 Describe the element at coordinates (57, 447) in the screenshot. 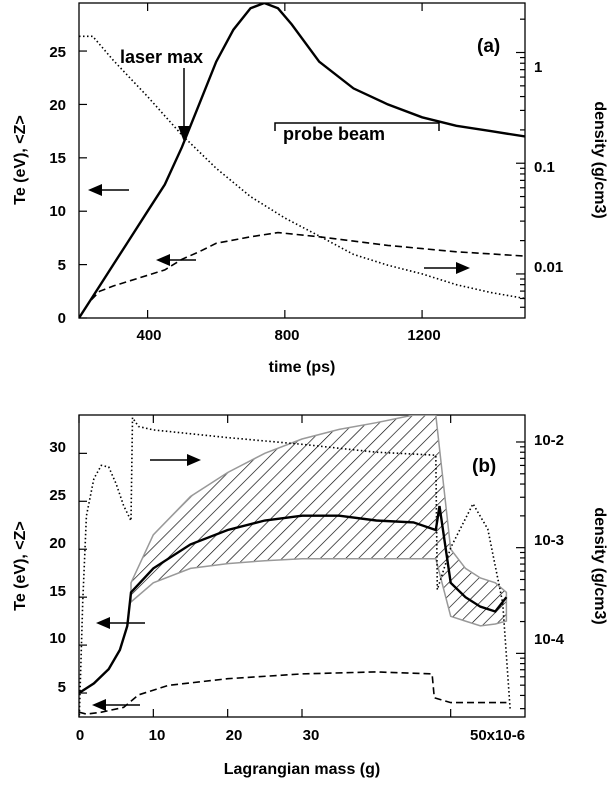

I see `y-tick-label: 30` at that location.